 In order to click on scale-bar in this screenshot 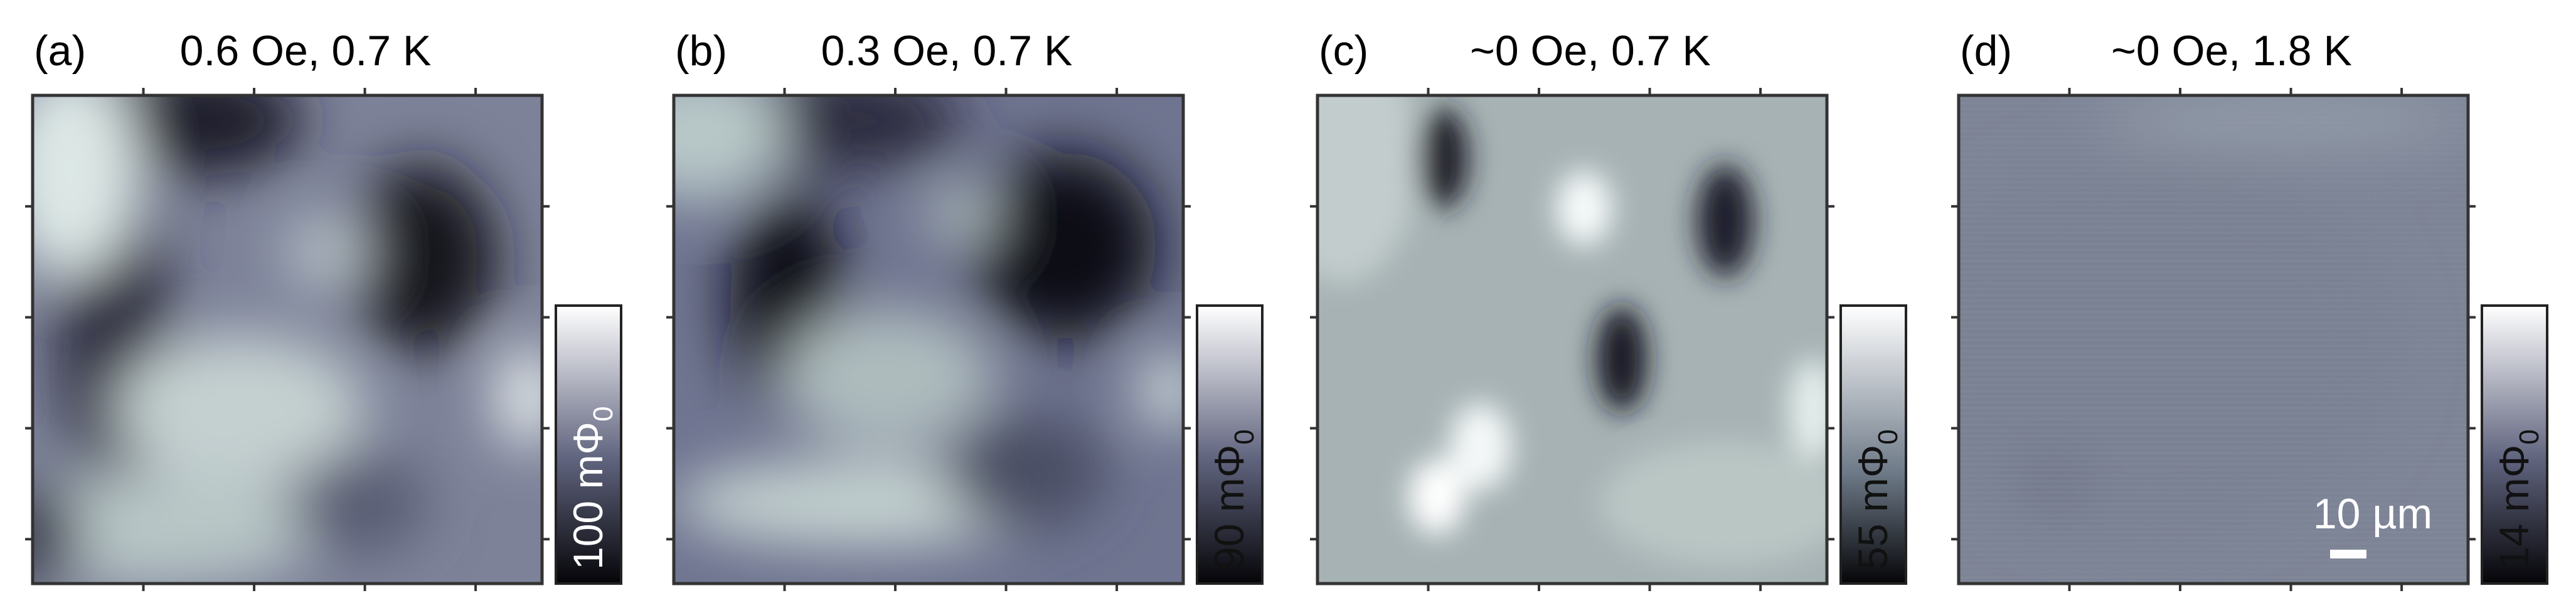, I will do `click(2348, 554)`.